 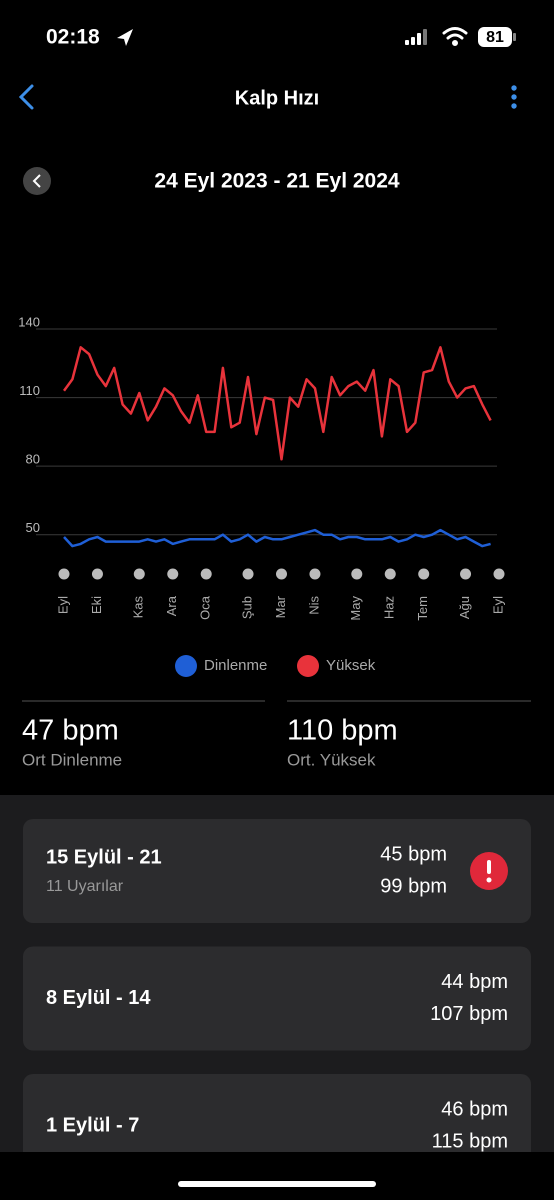 I want to click on week-value: 44 bpm, so click(x=474, y=982).